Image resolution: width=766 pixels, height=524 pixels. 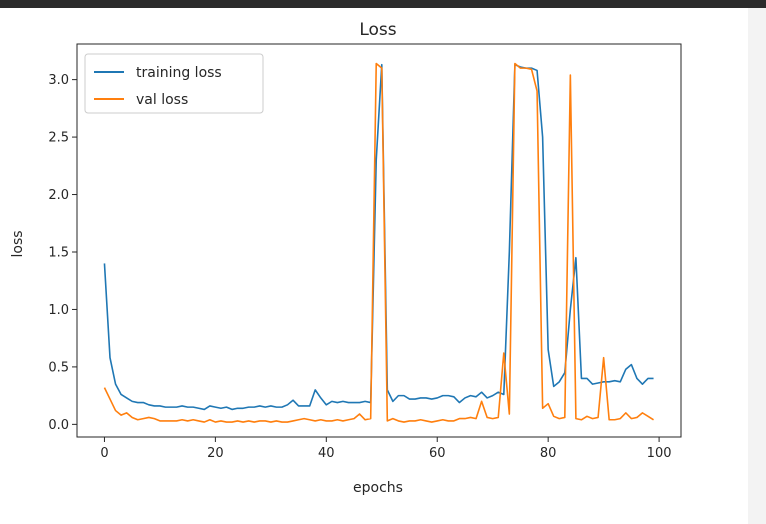 What do you see at coordinates (58, 252) in the screenshot?
I see `y-tick-label: 1.5` at bounding box center [58, 252].